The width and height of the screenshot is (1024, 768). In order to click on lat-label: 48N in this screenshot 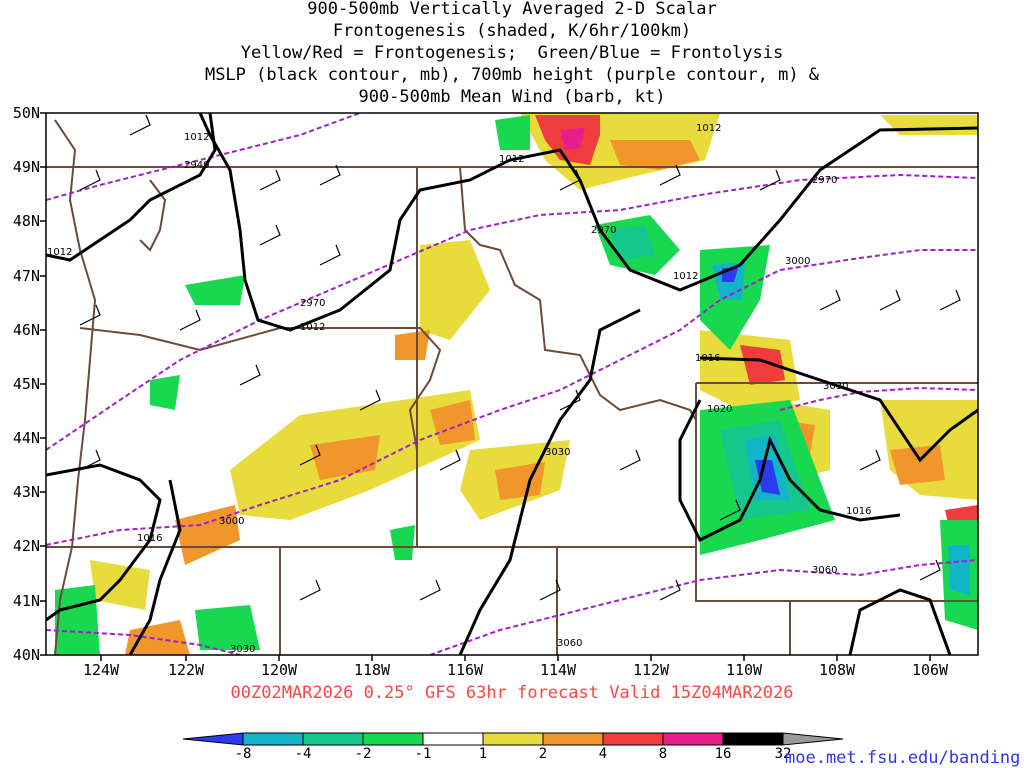, I will do `click(26, 221)`.